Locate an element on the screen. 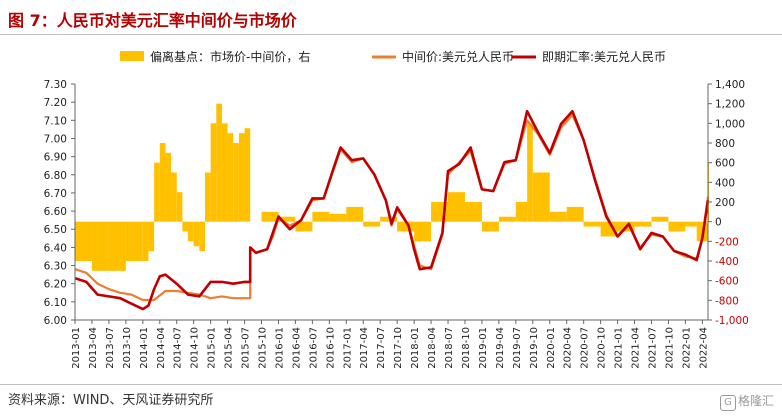  left-tick-label: 7.20 is located at coordinates (55, 103).